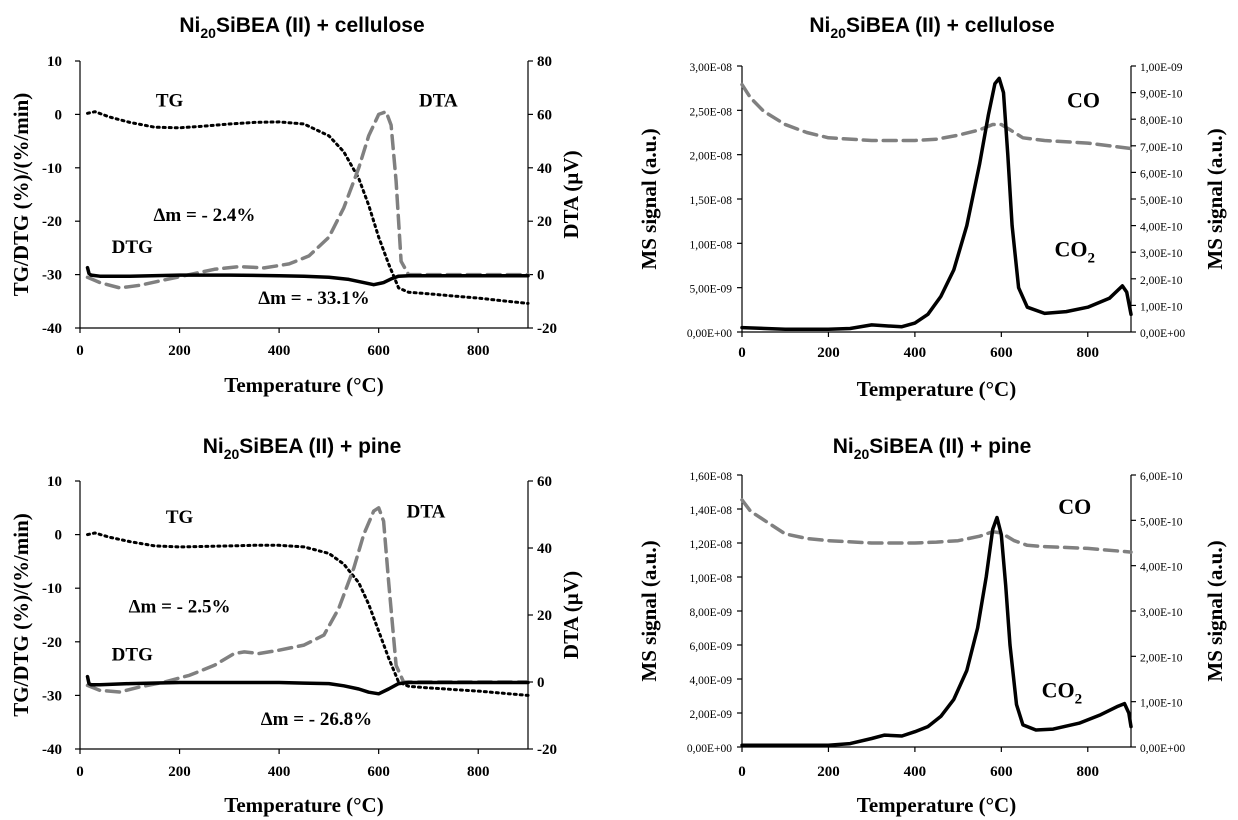 The height and width of the screenshot is (820, 1238). I want to click on y2-tick-label: 80, so click(544, 62).